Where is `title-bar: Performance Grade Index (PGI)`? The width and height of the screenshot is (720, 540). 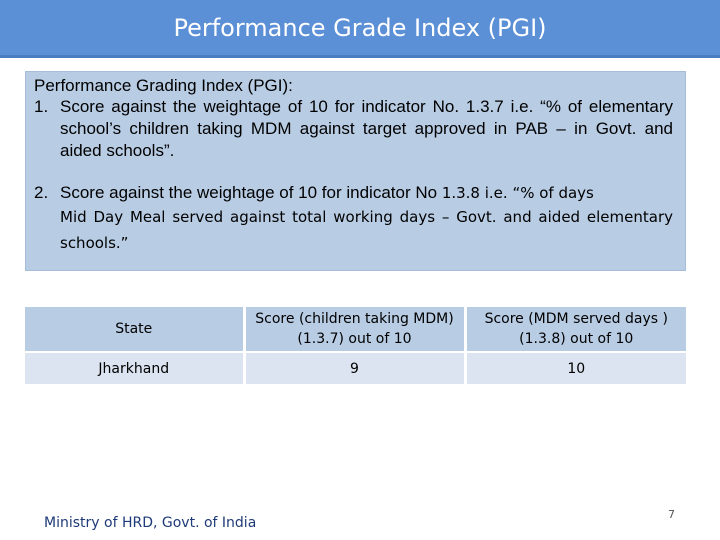 title-bar: Performance Grade Index (PGI) is located at coordinates (360, 29).